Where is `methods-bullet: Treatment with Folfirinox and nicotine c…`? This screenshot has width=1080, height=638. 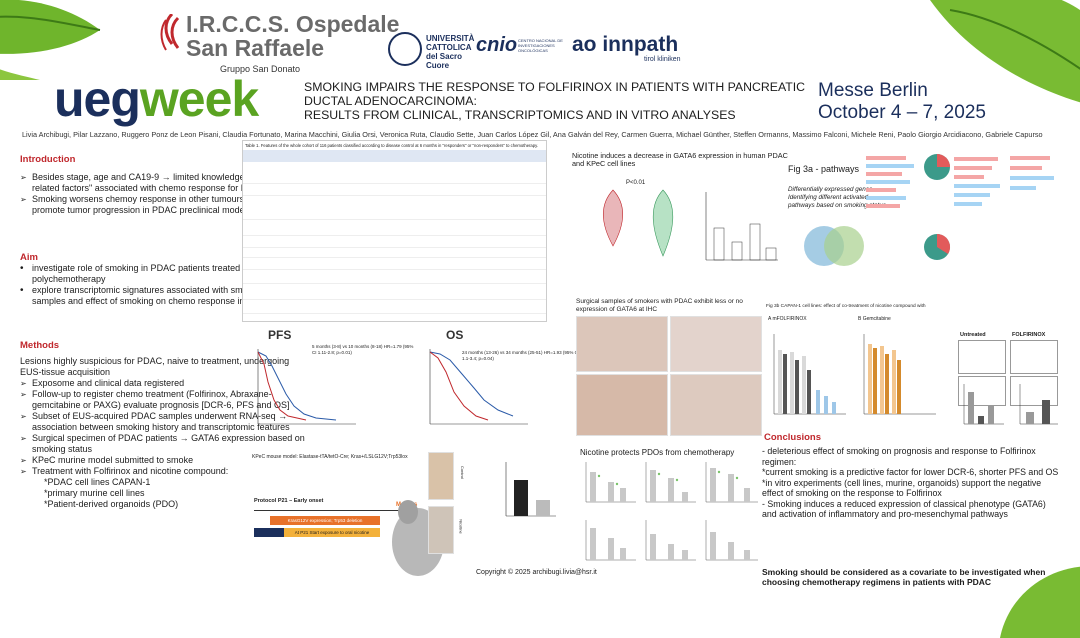 methods-bullet: Treatment with Folfirinox and nicotine c… is located at coordinates (165, 471).